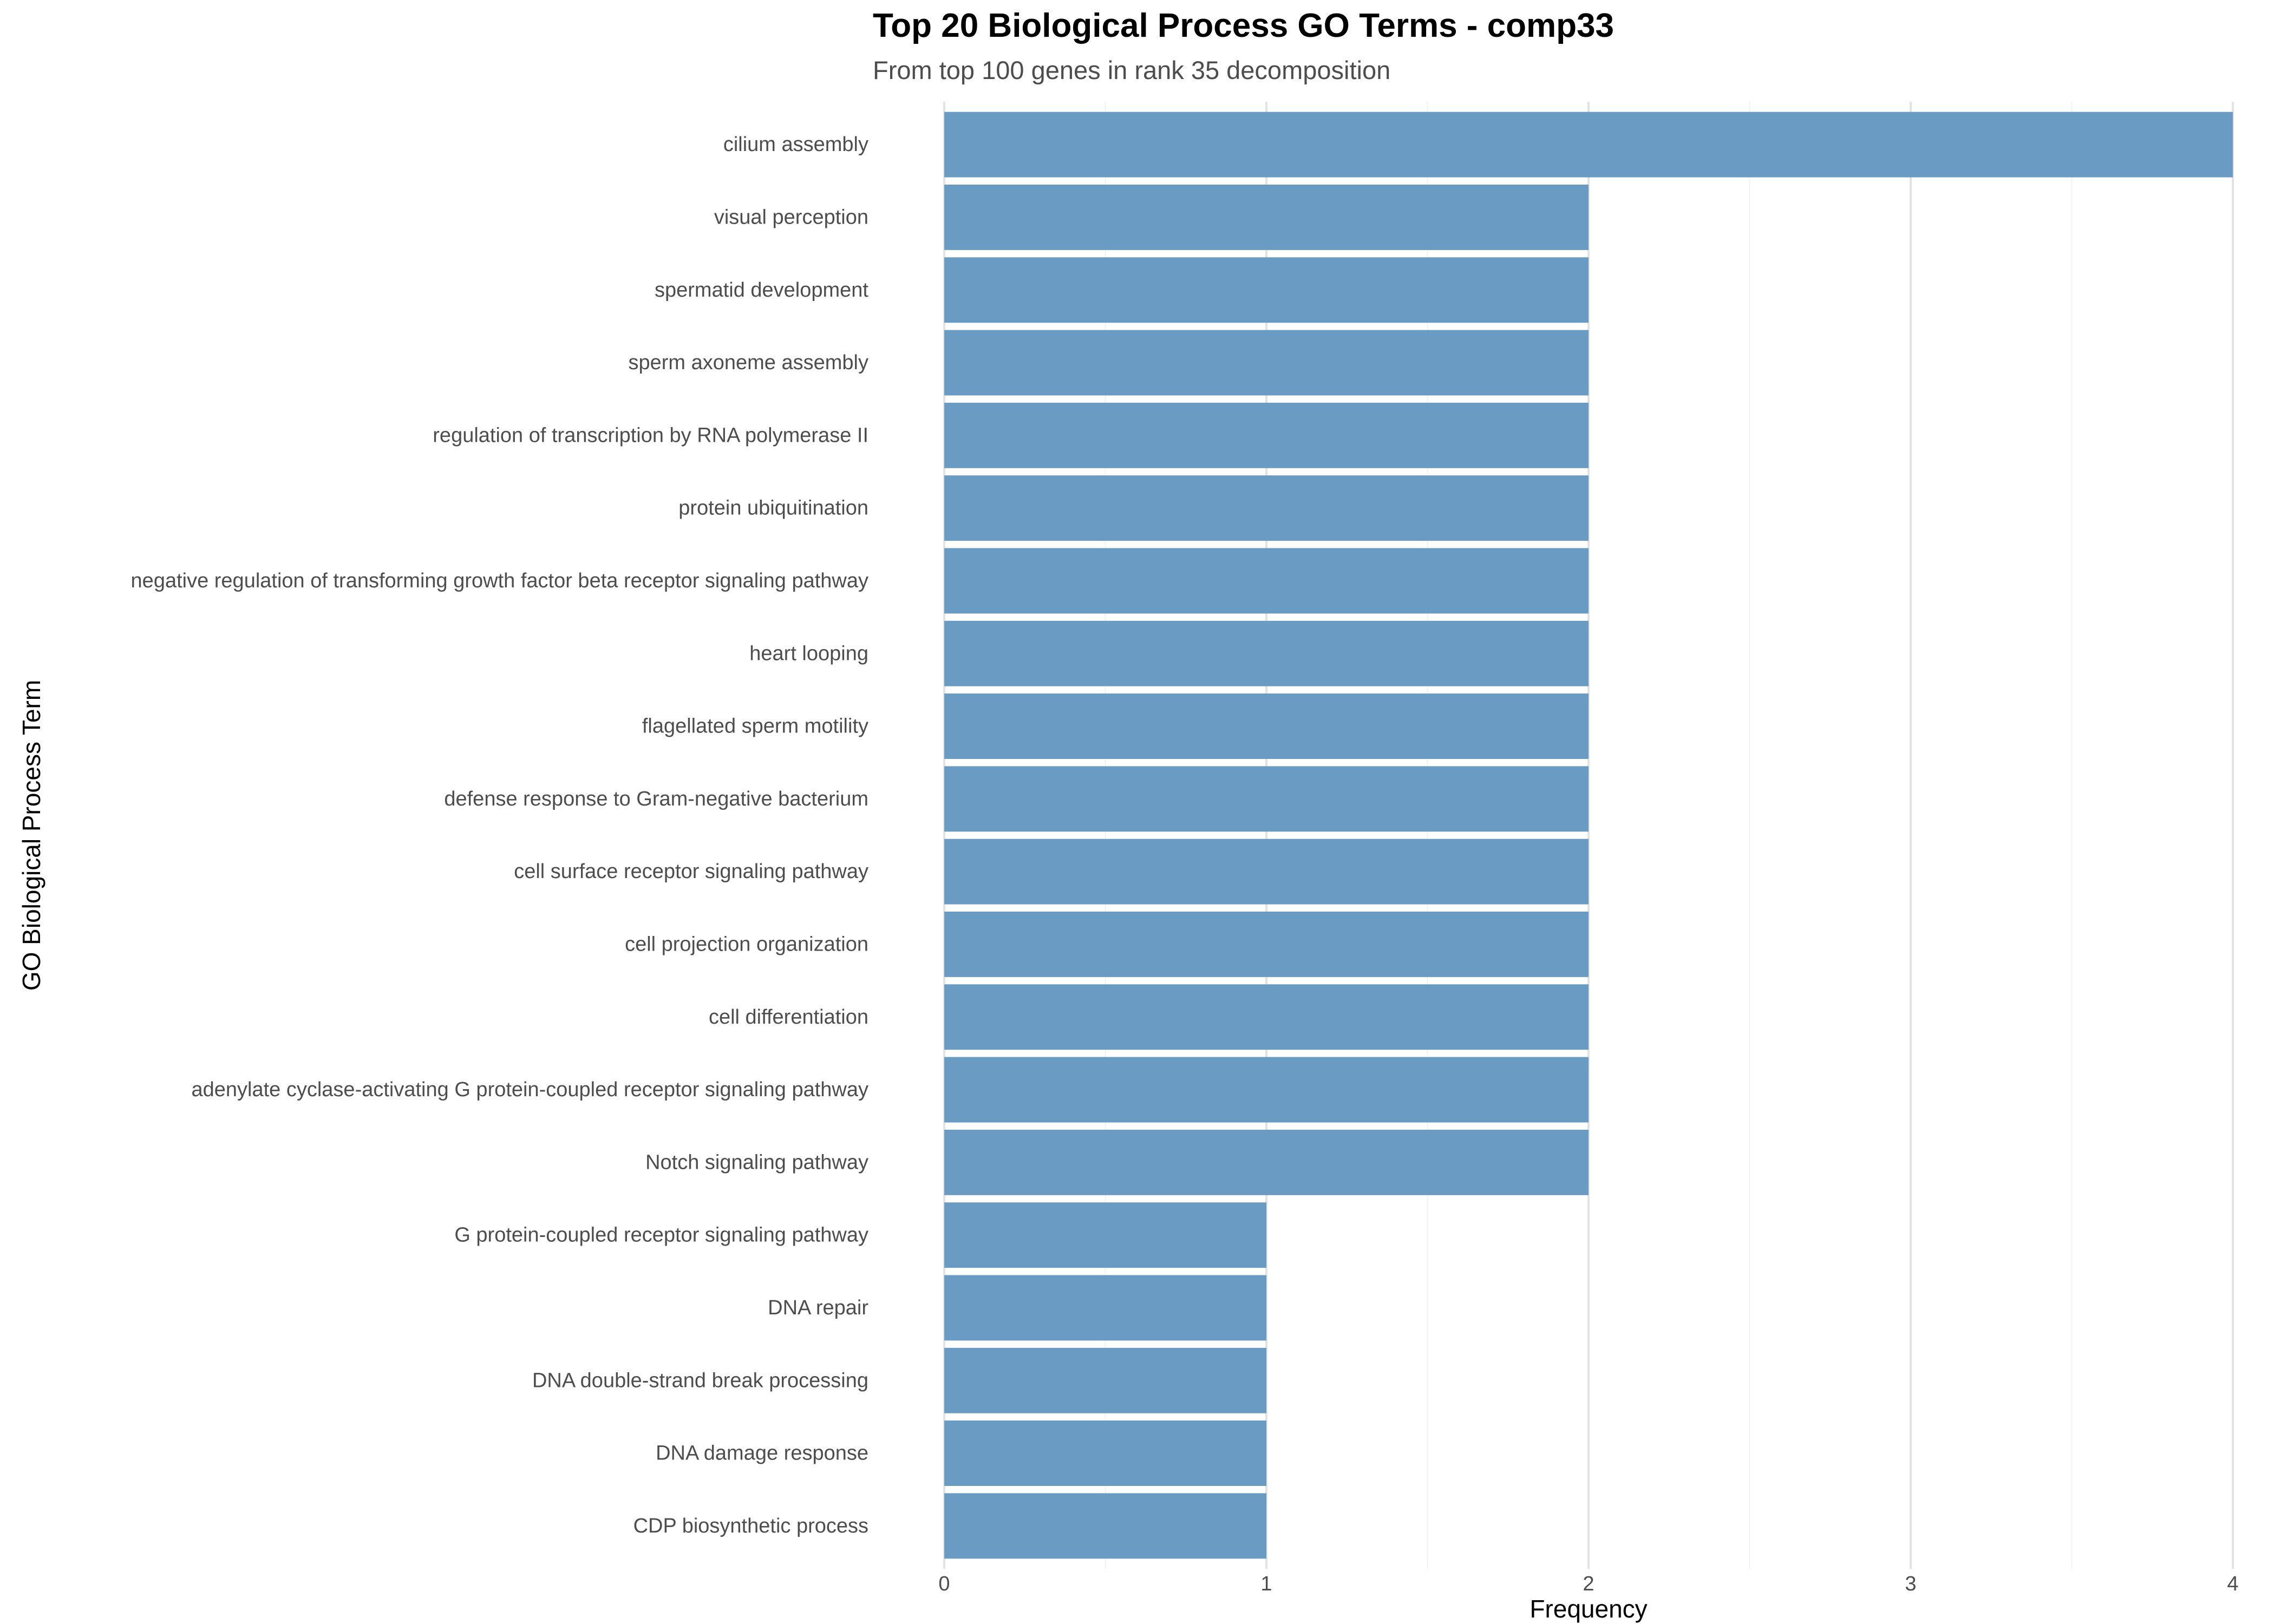  I want to click on x-axis-title: Frequency, so click(1589, 1609).